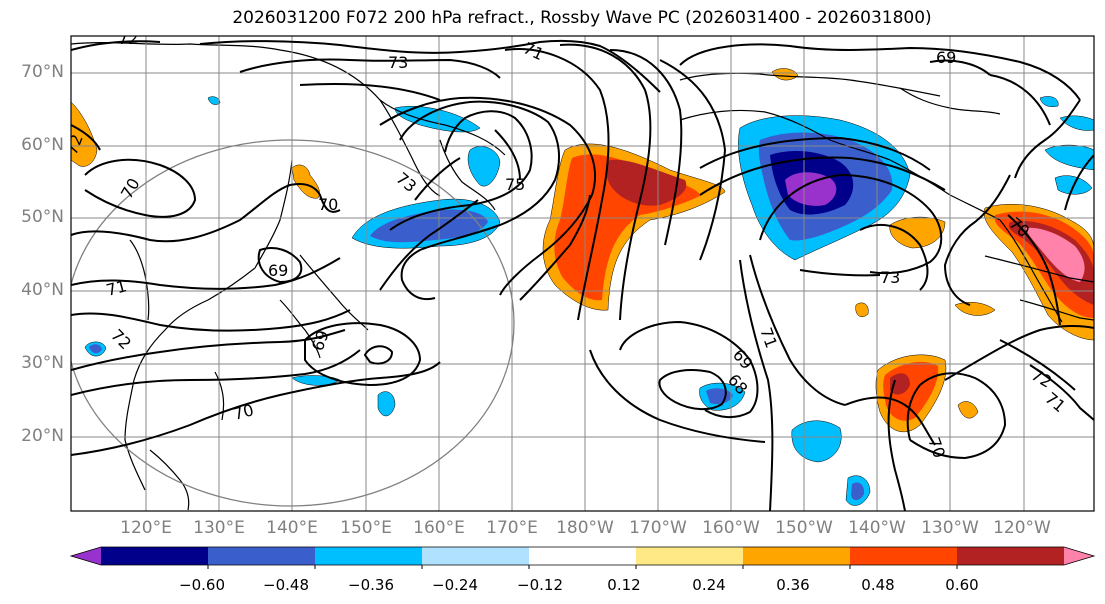 This screenshot has width=1105, height=604. I want to click on colorbar-tick-label: 0.24, so click(709, 585).